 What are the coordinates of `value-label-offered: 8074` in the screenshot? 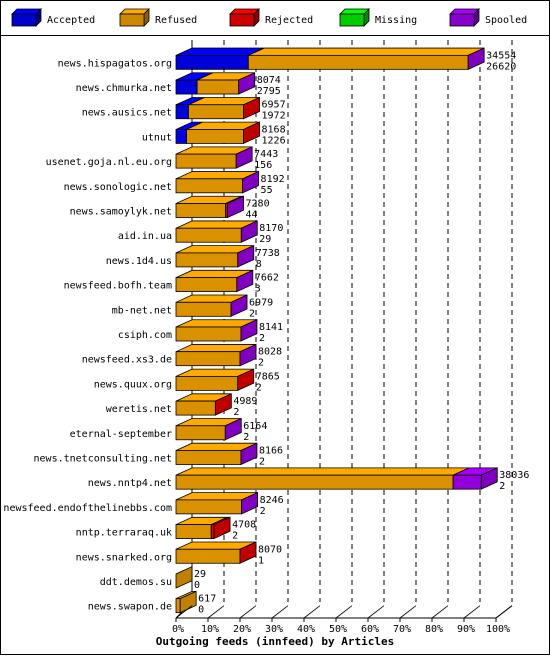 It's located at (269, 80).